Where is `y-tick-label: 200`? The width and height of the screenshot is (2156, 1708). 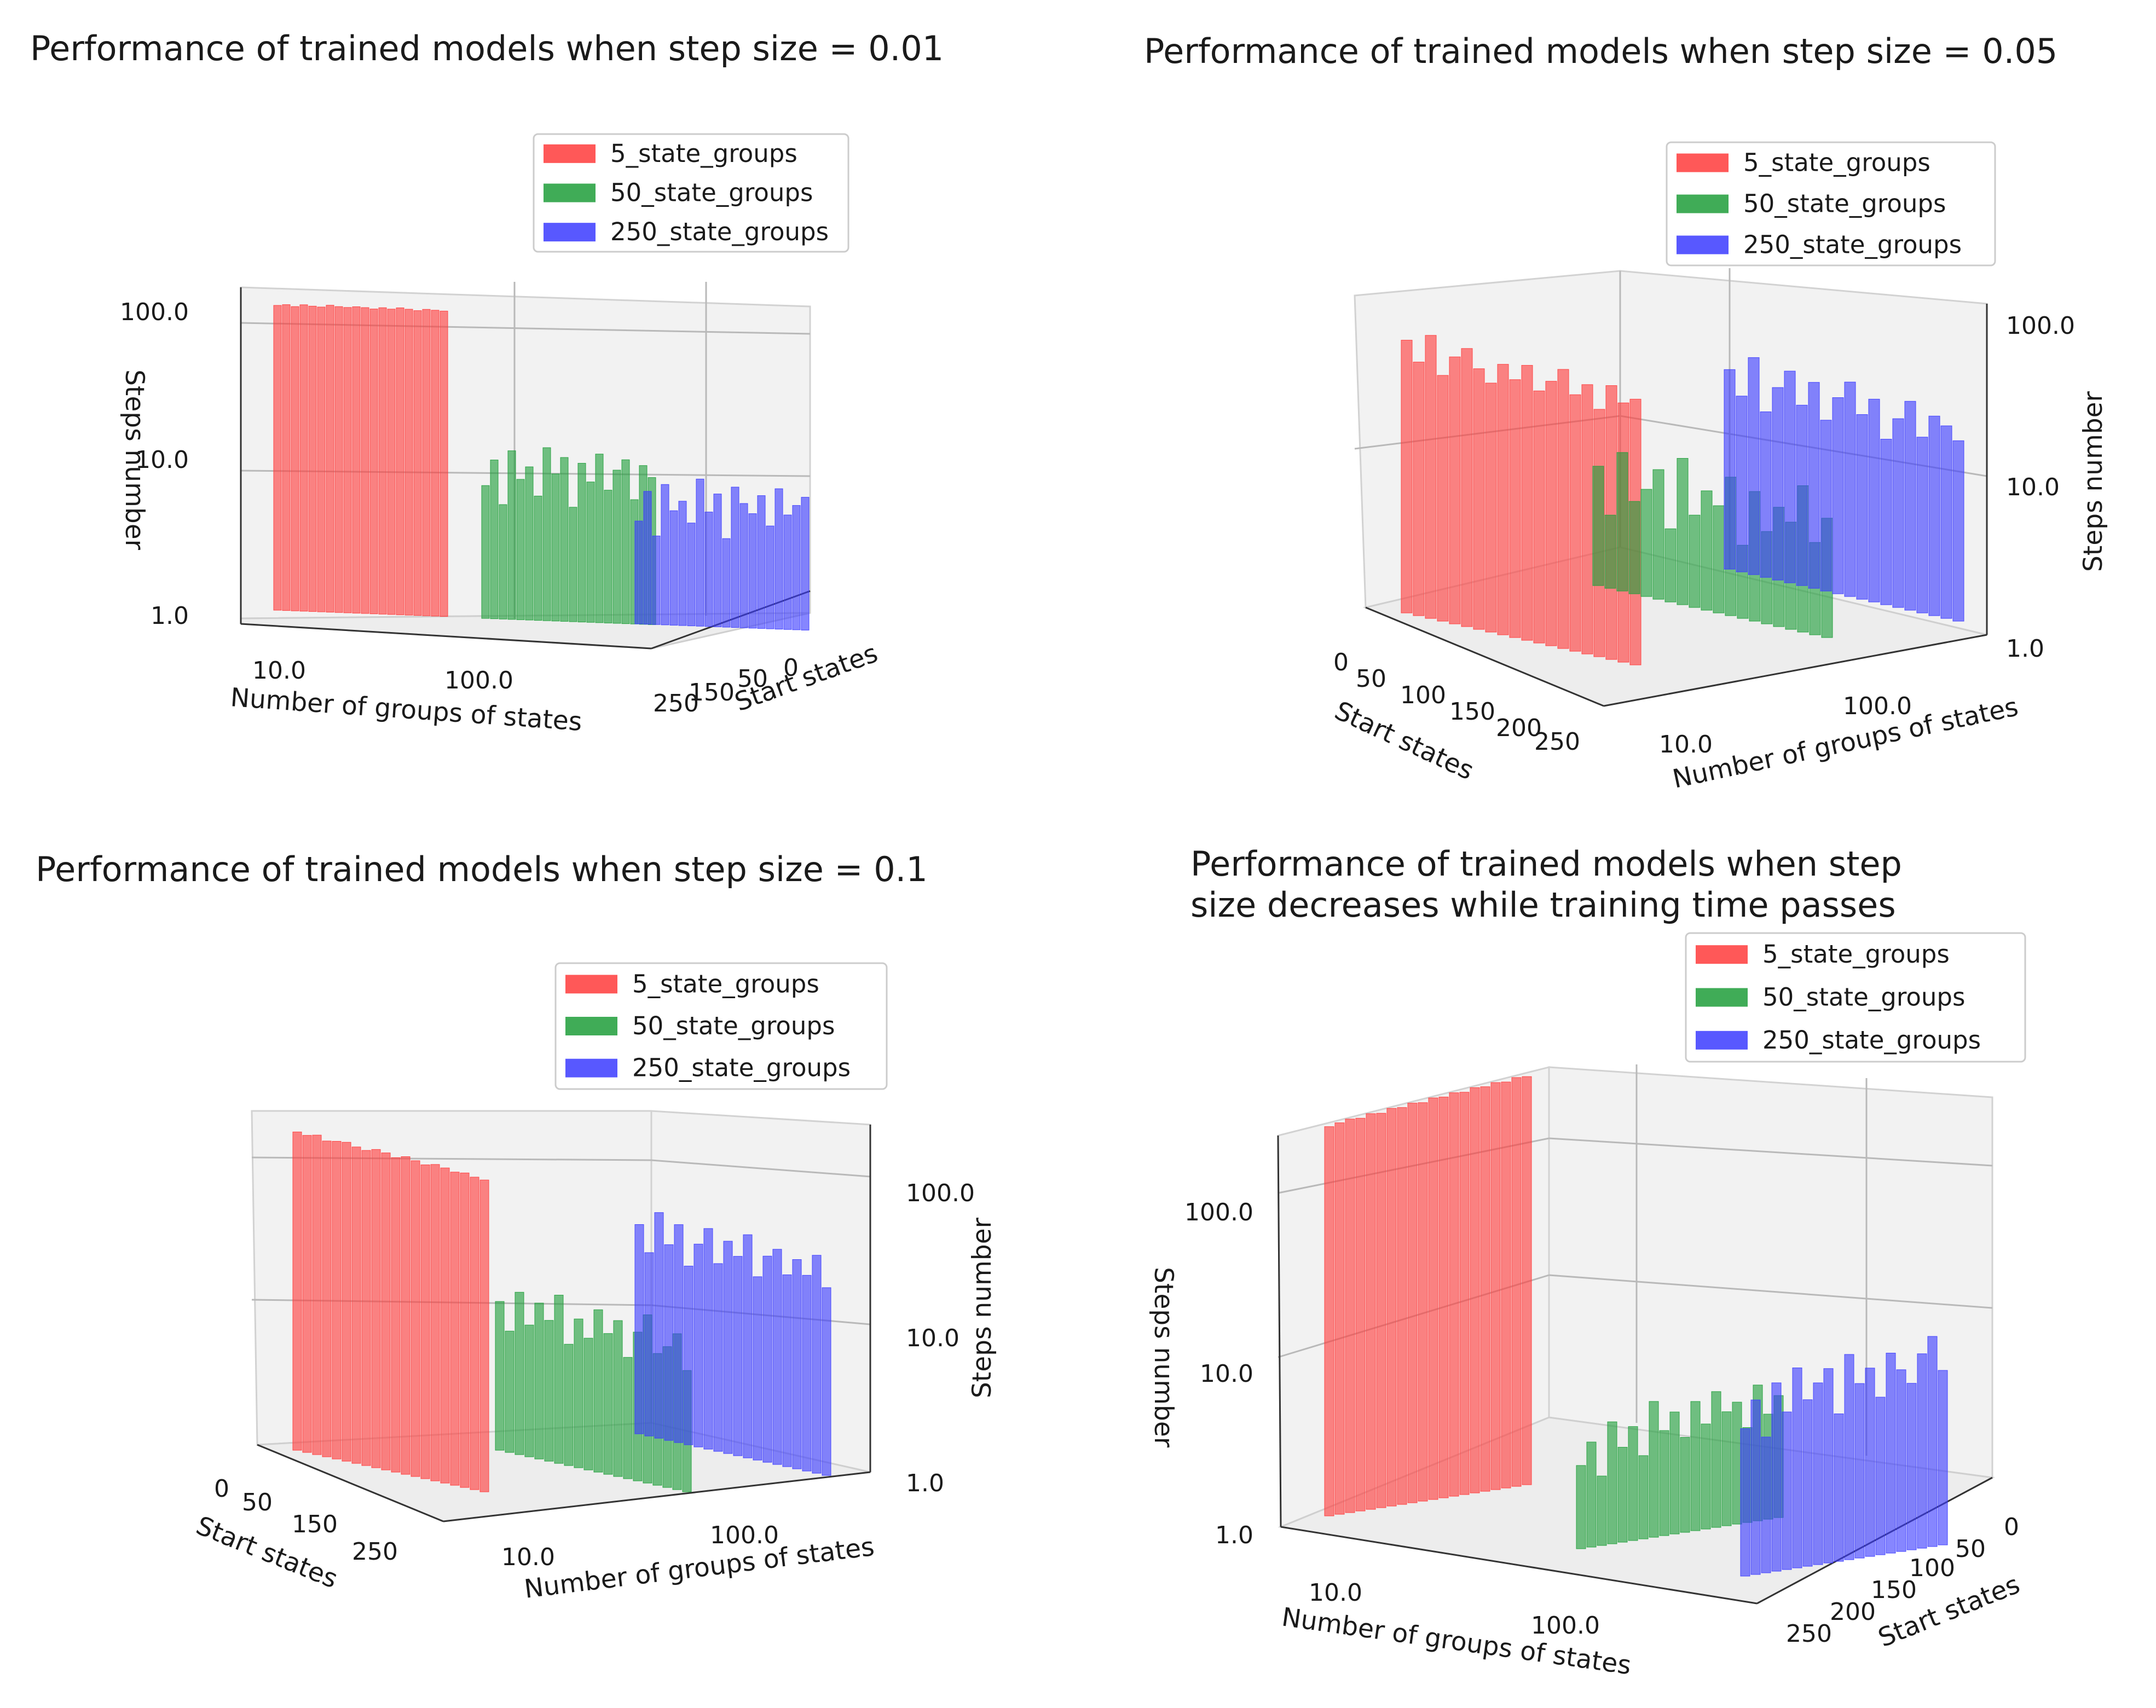 y-tick-label: 200 is located at coordinates (1853, 1612).